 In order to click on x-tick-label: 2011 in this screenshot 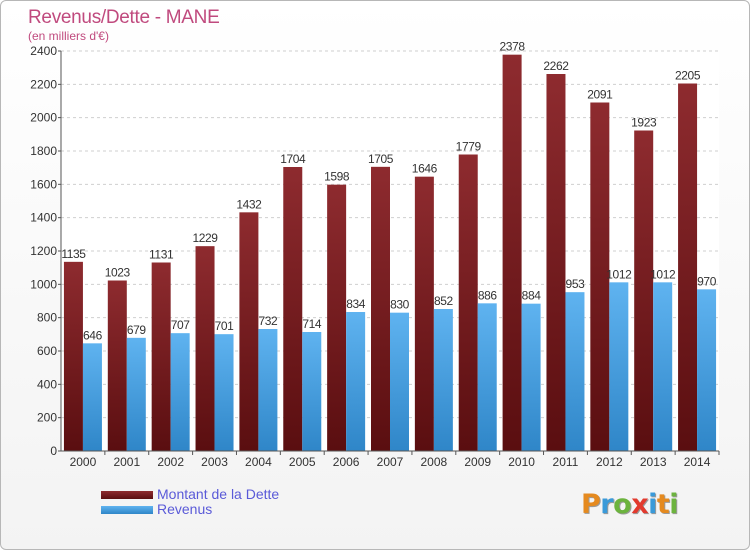, I will do `click(566, 462)`.